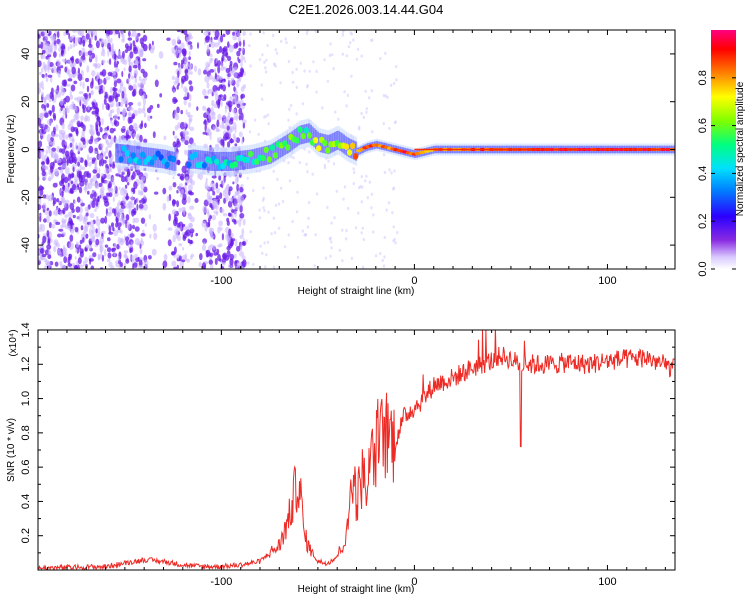 Image resolution: width=750 pixels, height=600 pixels. What do you see at coordinates (26, 466) in the screenshot?
I see `snr-y-tick-label: 0.6` at bounding box center [26, 466].